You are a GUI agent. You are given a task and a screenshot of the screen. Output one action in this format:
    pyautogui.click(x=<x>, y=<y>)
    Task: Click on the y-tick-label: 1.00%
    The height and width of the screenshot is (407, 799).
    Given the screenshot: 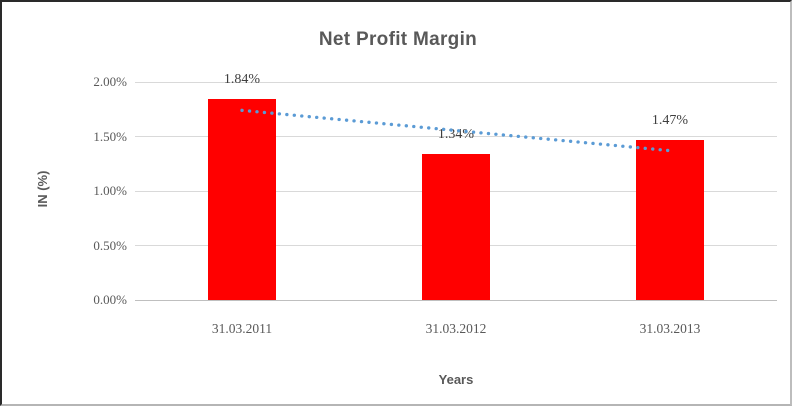 What is the action you would take?
    pyautogui.click(x=110, y=190)
    